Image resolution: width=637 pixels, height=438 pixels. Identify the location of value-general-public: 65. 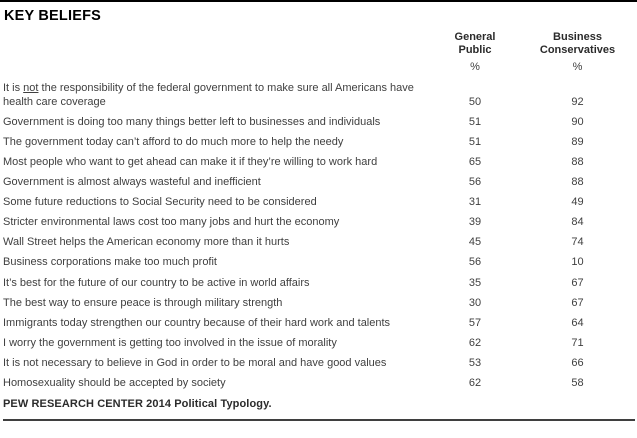
(475, 161).